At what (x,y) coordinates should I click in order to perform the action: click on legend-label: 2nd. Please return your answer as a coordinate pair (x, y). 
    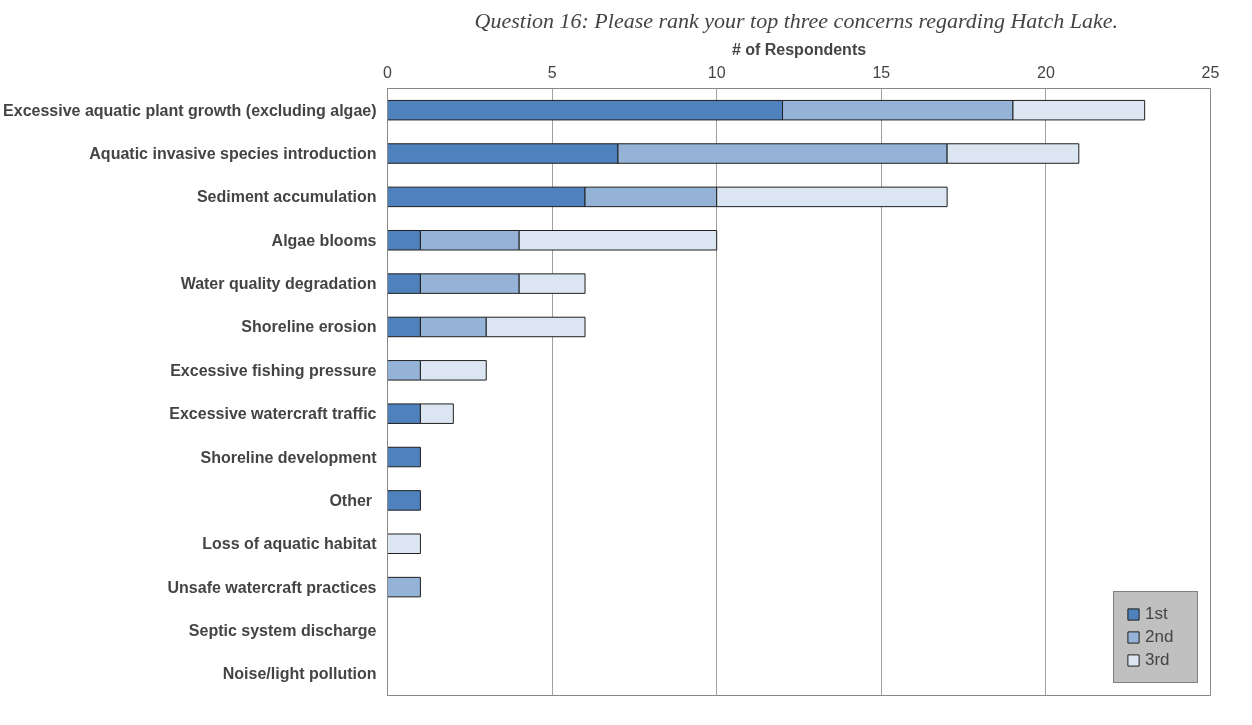
    Looking at the image, I should click on (1160, 637).